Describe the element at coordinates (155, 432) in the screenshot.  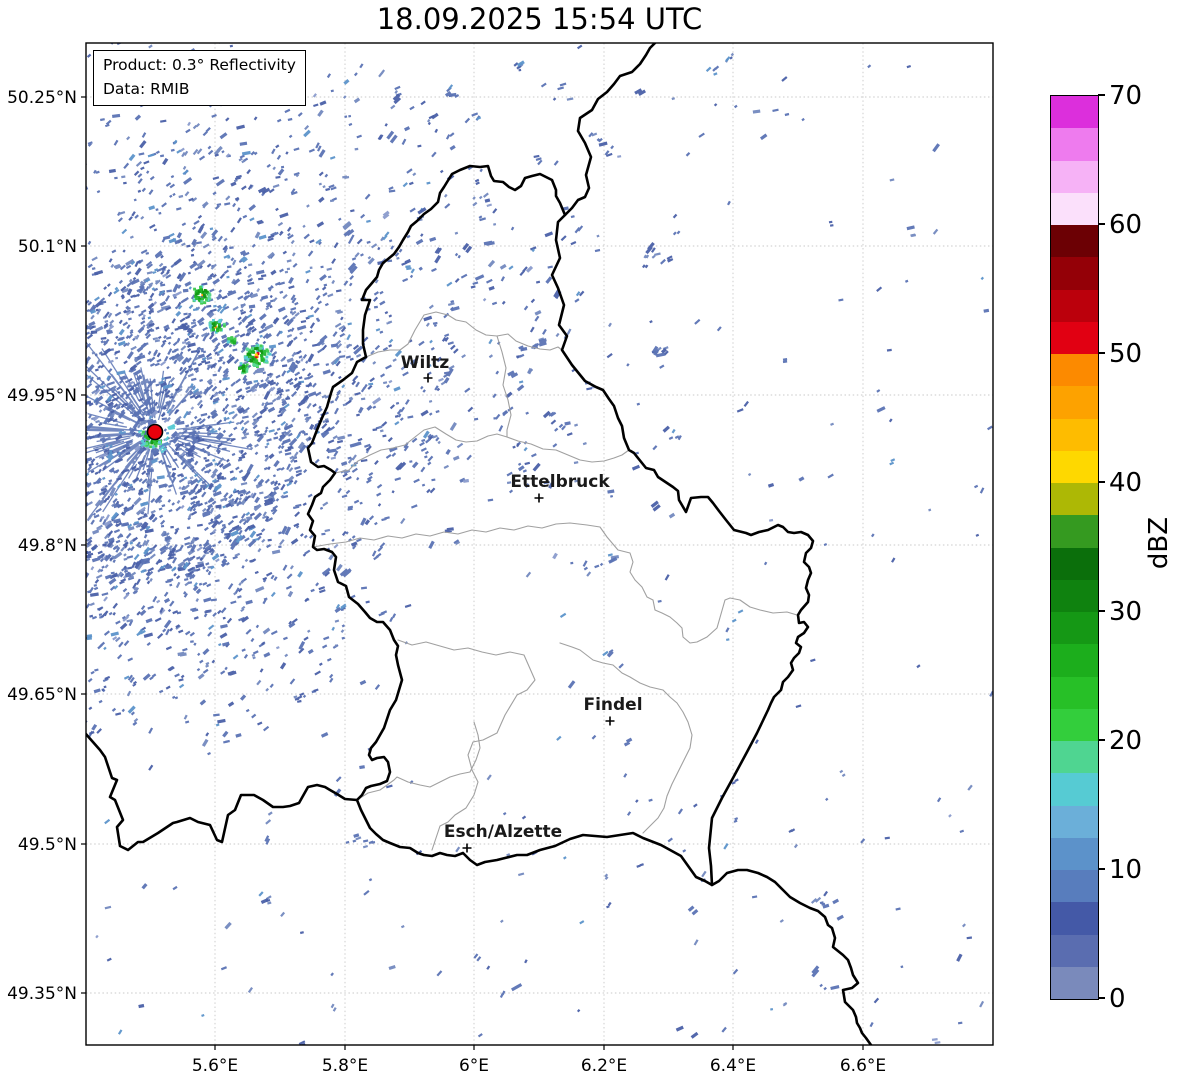
I see `radar-site-marker` at that location.